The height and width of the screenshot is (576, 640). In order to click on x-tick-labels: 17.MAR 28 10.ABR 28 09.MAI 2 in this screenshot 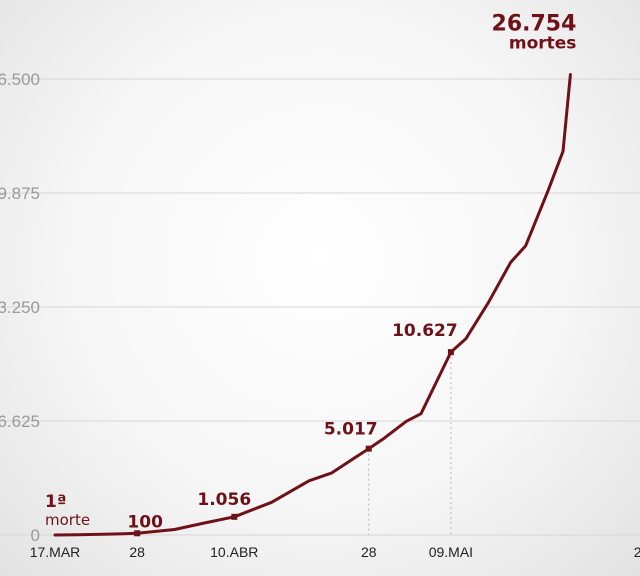, I will do `click(335, 552)`.